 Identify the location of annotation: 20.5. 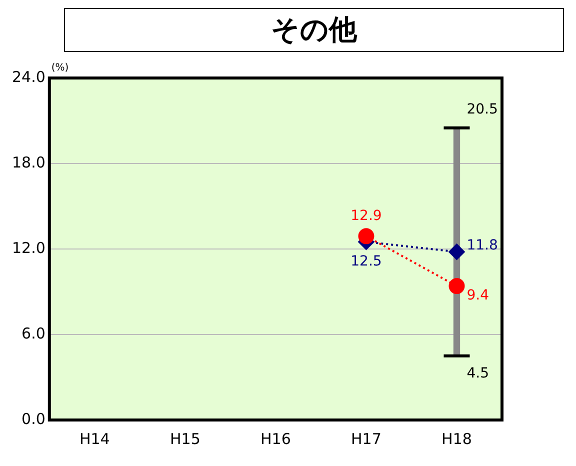
(482, 110).